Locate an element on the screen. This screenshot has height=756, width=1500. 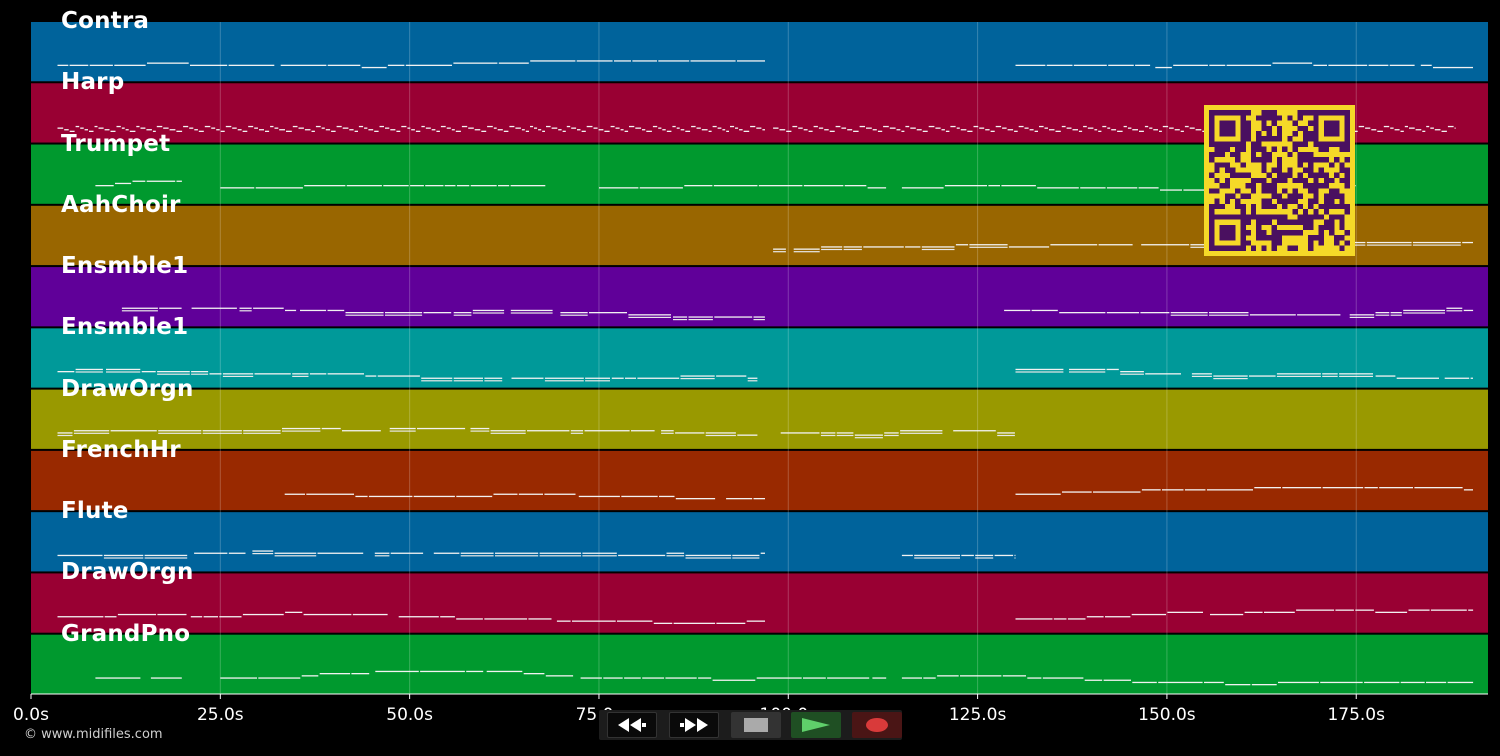
stop-button is located at coordinates (756, 725).